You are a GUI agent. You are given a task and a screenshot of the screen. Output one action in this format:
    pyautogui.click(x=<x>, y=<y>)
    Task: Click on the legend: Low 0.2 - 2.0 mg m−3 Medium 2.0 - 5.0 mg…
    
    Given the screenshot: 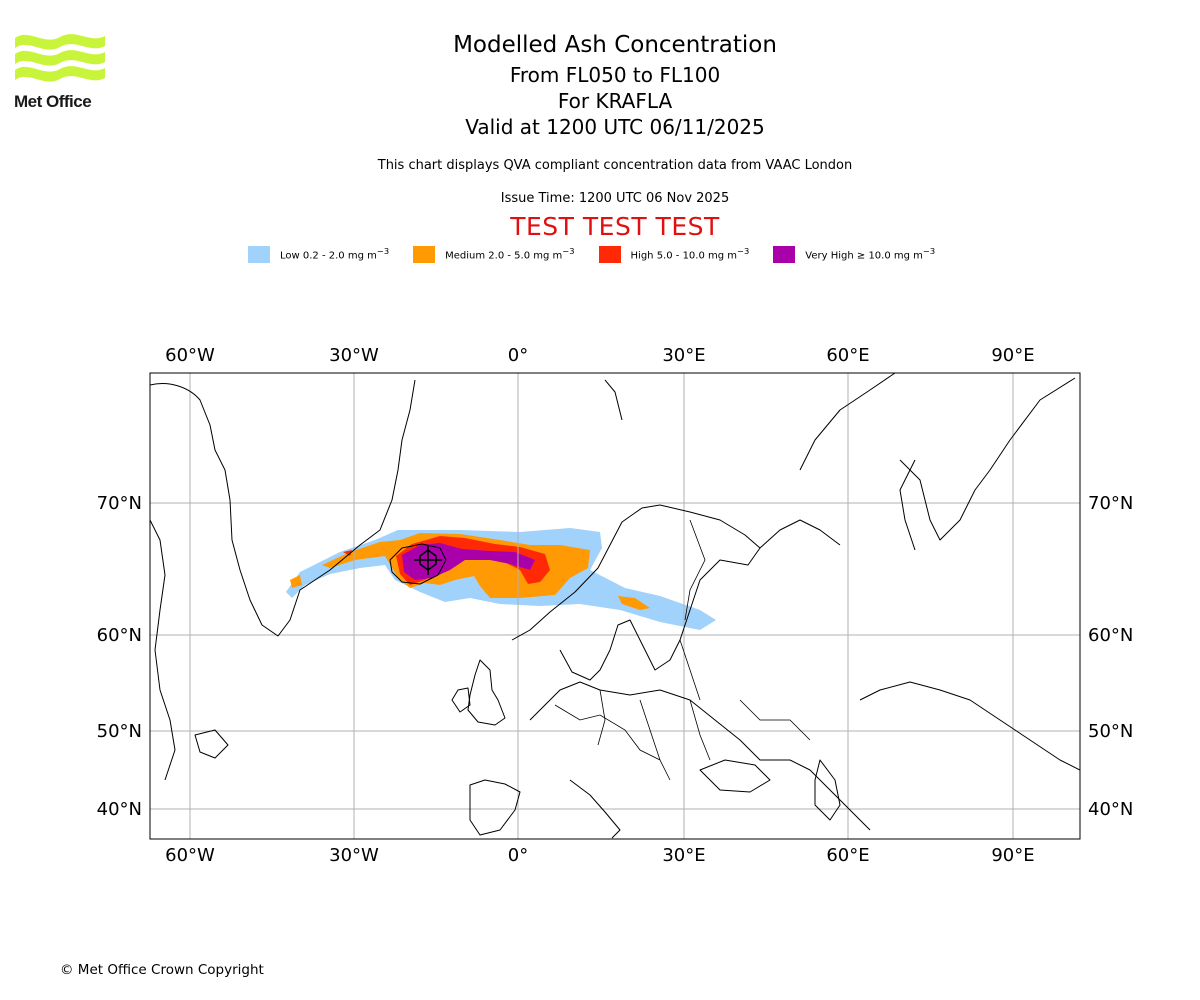 What is the action you would take?
    pyautogui.click(x=603, y=254)
    